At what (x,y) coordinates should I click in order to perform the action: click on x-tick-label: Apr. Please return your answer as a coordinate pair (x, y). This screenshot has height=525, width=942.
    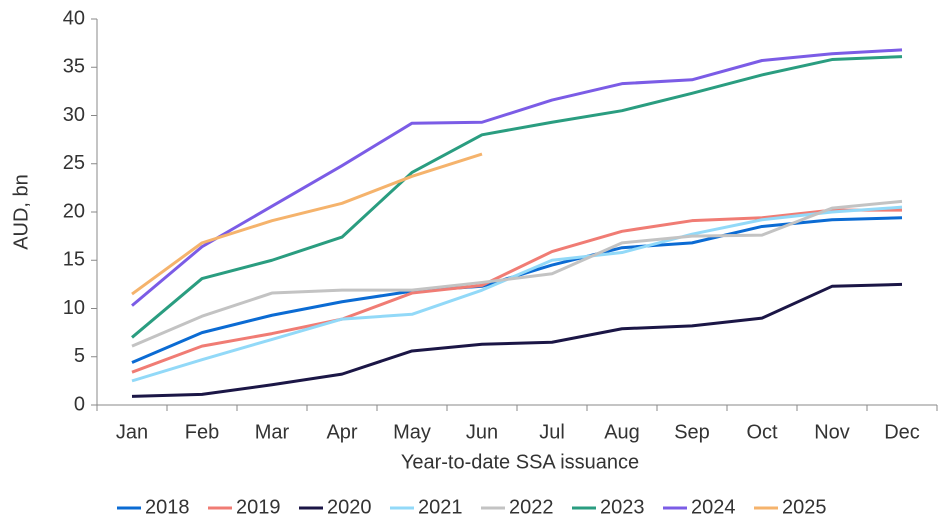
    Looking at the image, I should click on (341, 432).